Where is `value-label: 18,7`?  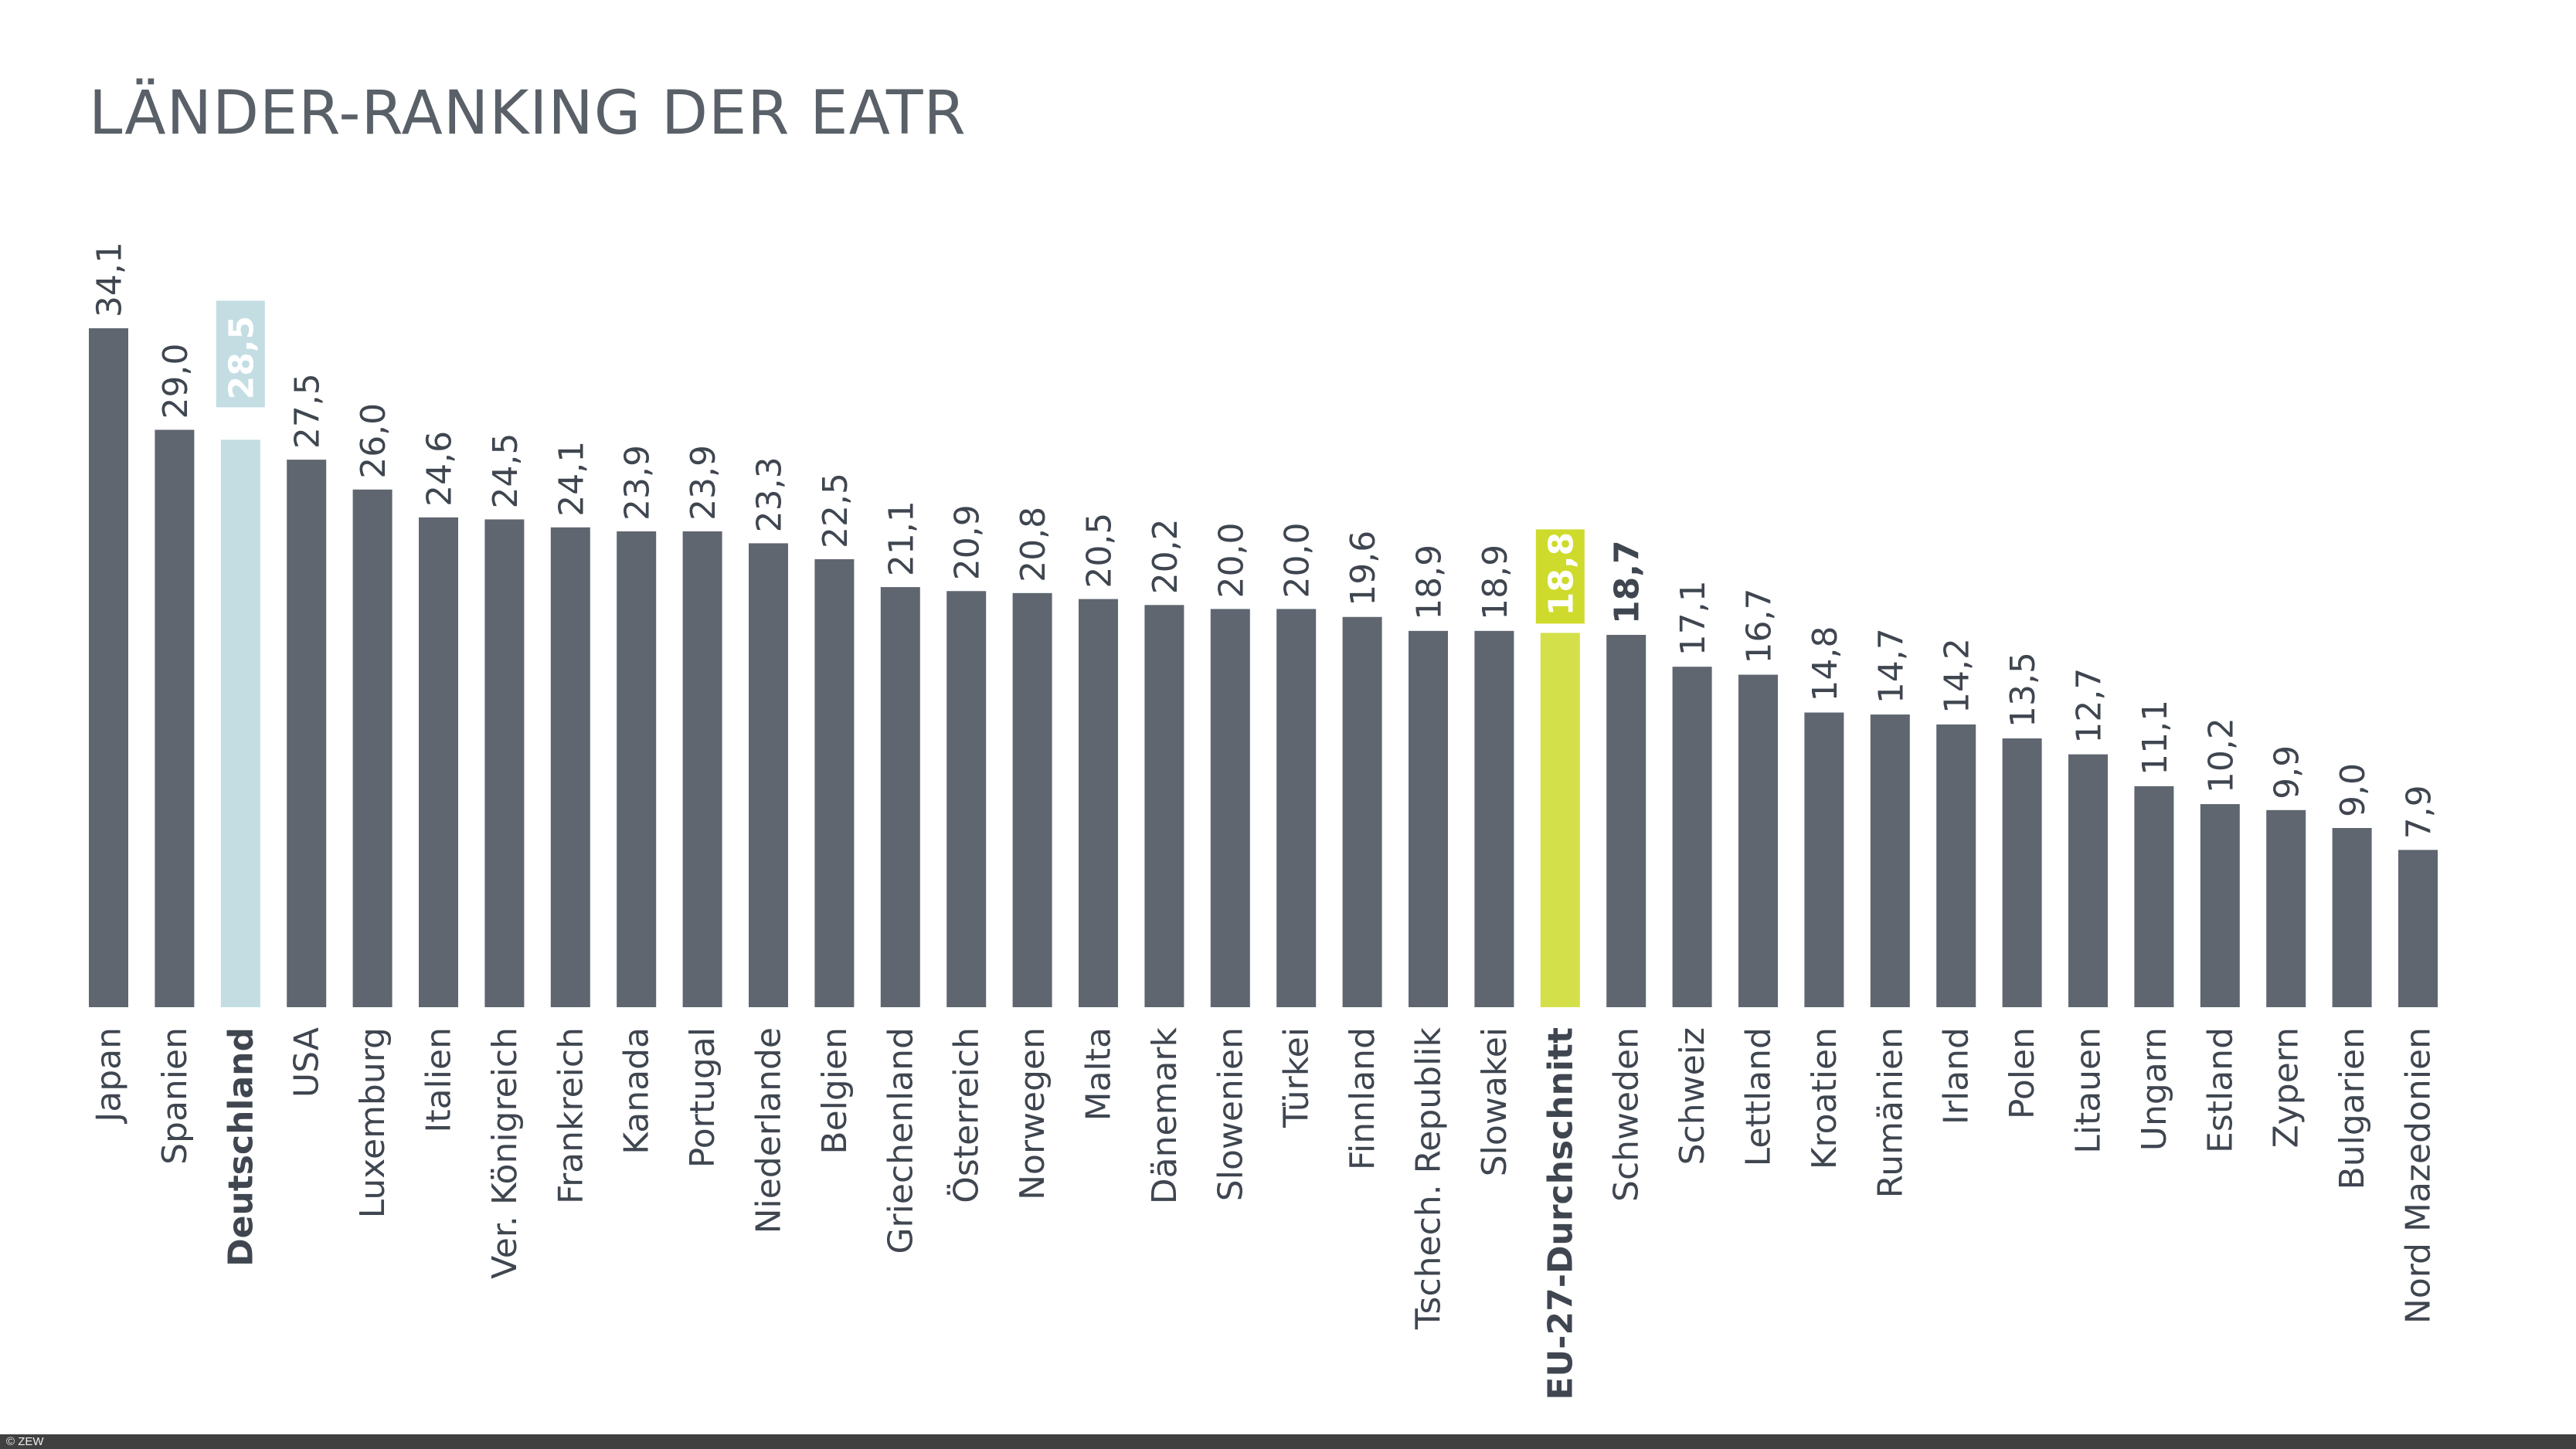
value-label: 18,7 is located at coordinates (1627, 582).